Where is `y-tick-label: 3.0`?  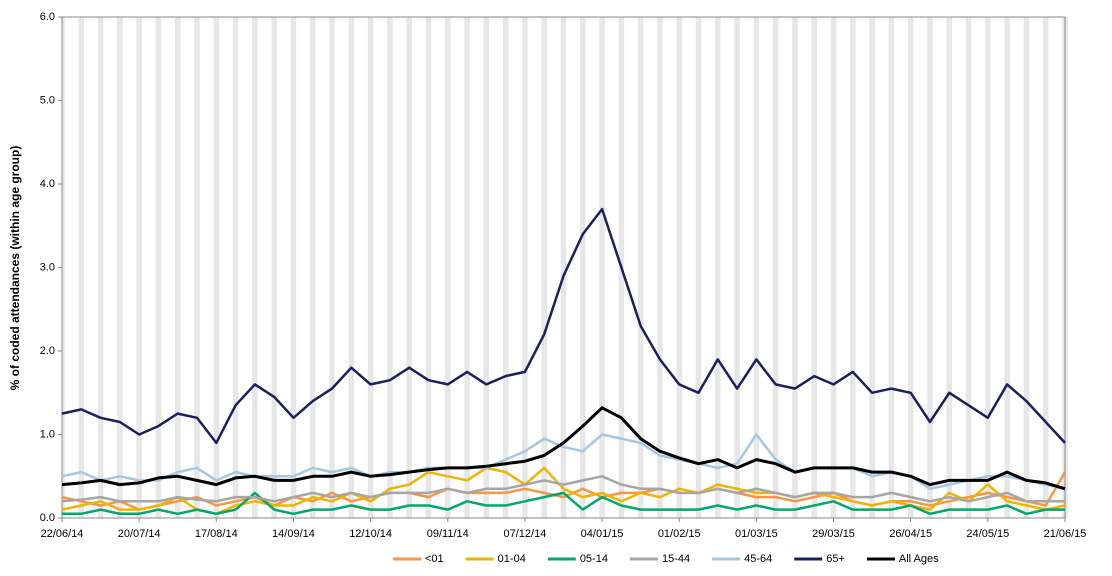 y-tick-label: 3.0 is located at coordinates (47, 267).